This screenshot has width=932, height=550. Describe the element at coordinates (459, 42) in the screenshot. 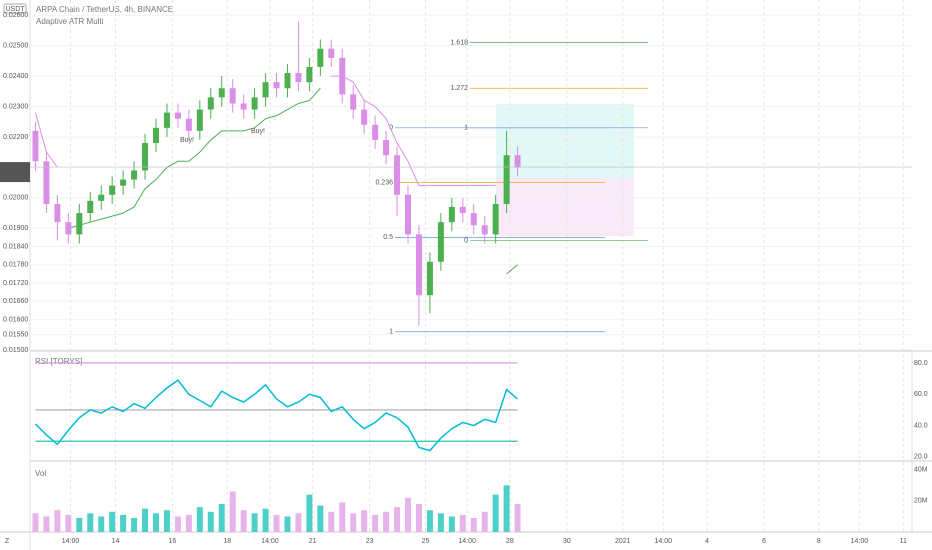

I see `fib-label: 1.618` at that location.